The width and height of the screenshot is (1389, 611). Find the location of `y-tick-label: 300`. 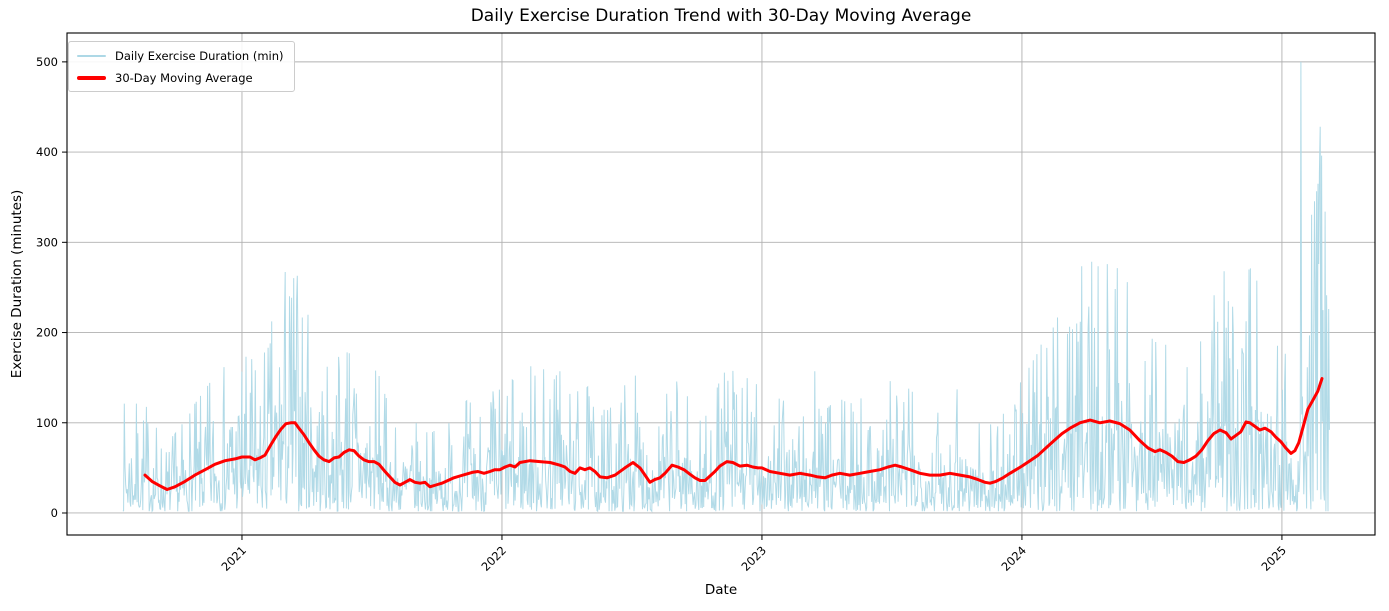

y-tick-label: 300 is located at coordinates (47, 242).